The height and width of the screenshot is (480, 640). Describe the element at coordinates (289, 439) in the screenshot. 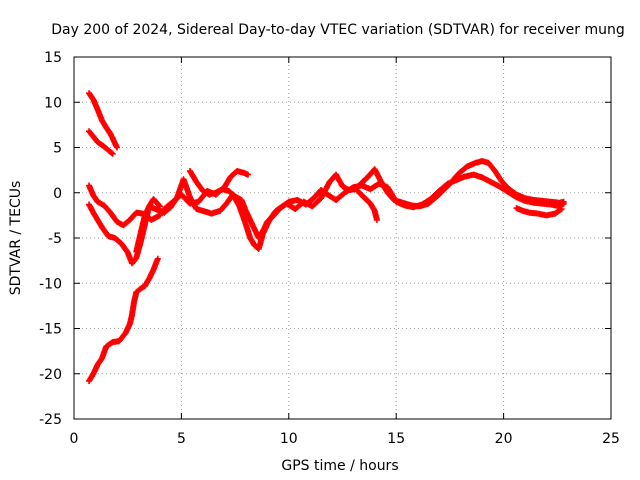

I see `x-tick-label: 10` at that location.